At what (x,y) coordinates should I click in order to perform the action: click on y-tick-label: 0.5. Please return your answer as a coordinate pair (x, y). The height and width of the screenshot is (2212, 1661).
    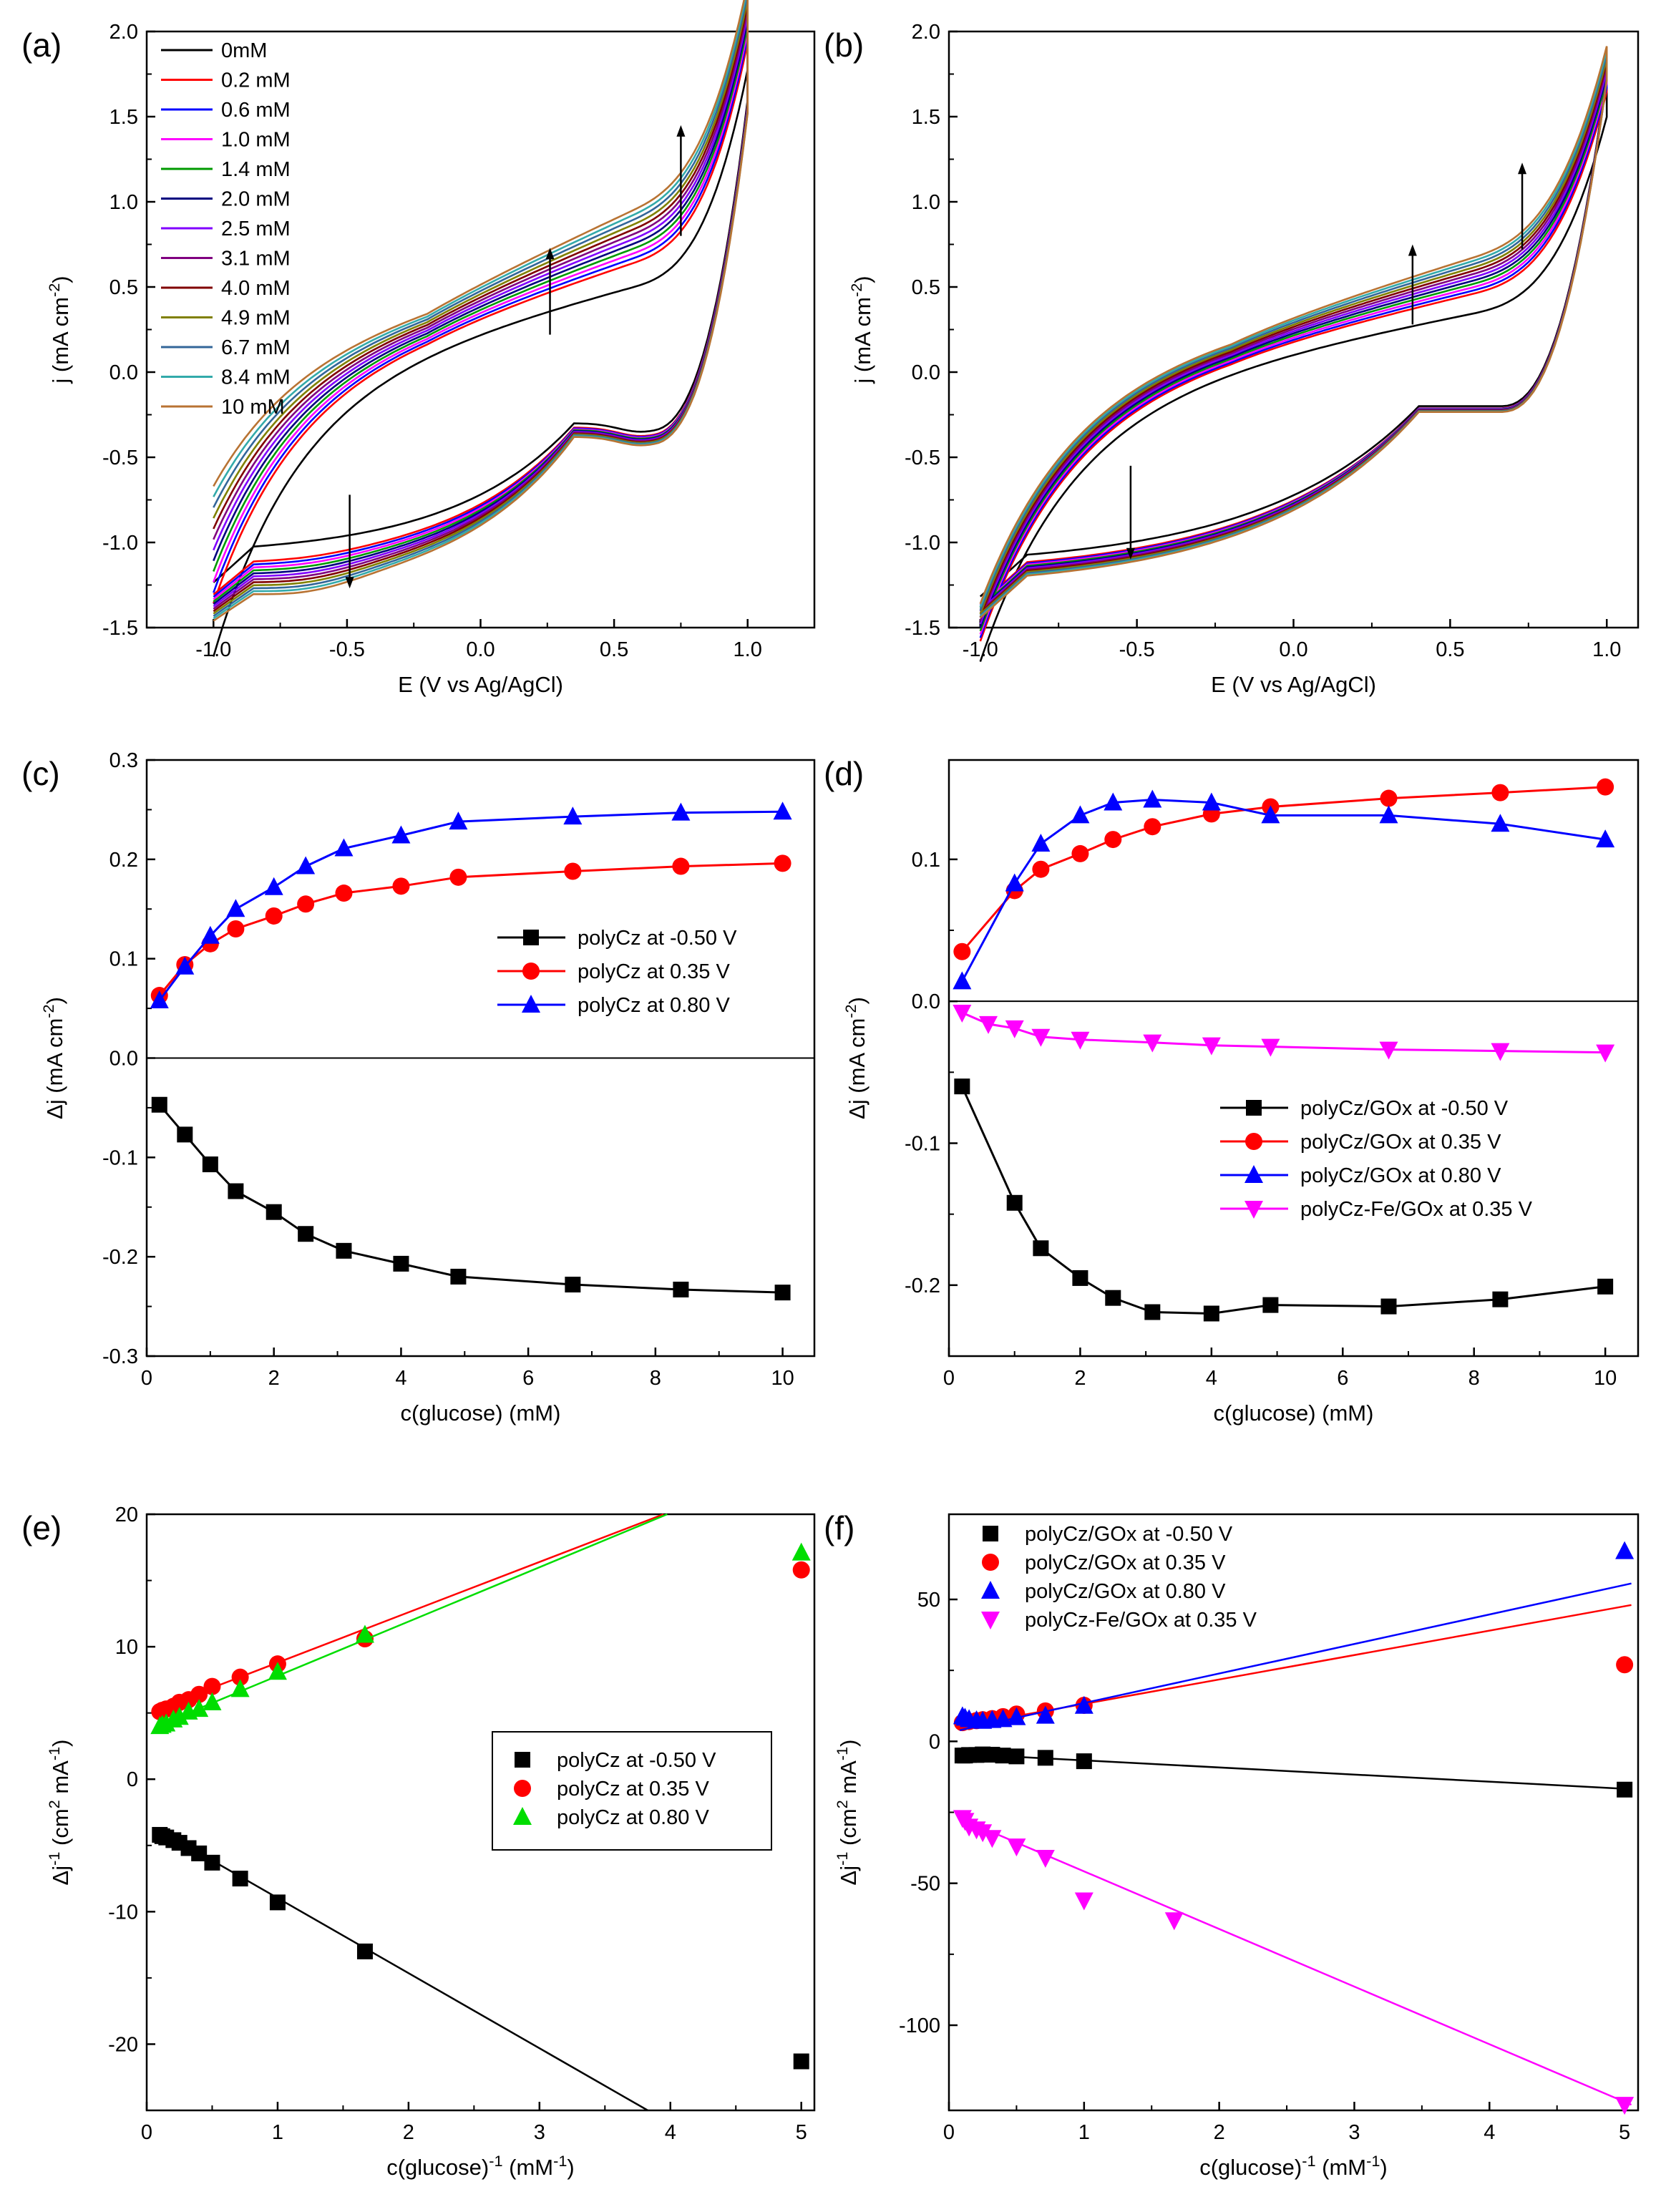
    Looking at the image, I should click on (926, 287).